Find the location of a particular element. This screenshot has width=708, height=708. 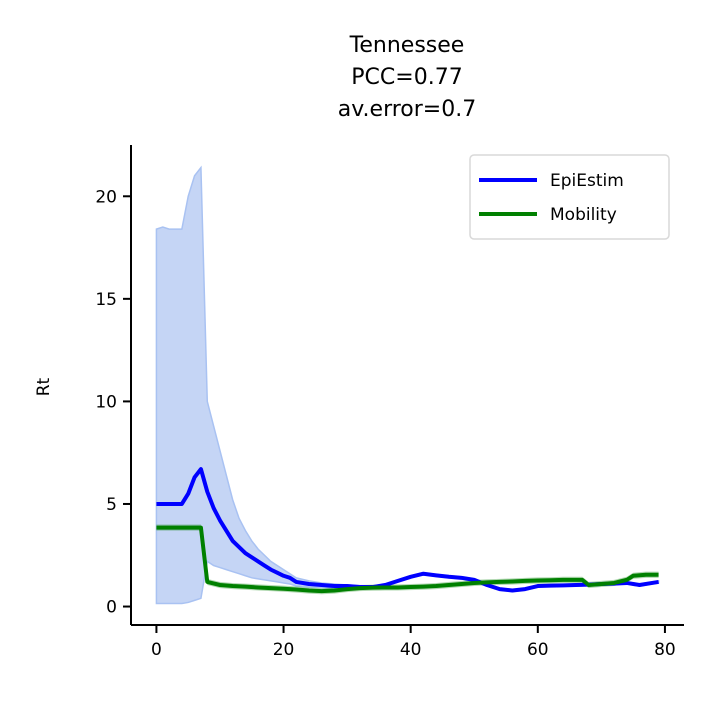

x-tick-label: 40 is located at coordinates (411, 650).